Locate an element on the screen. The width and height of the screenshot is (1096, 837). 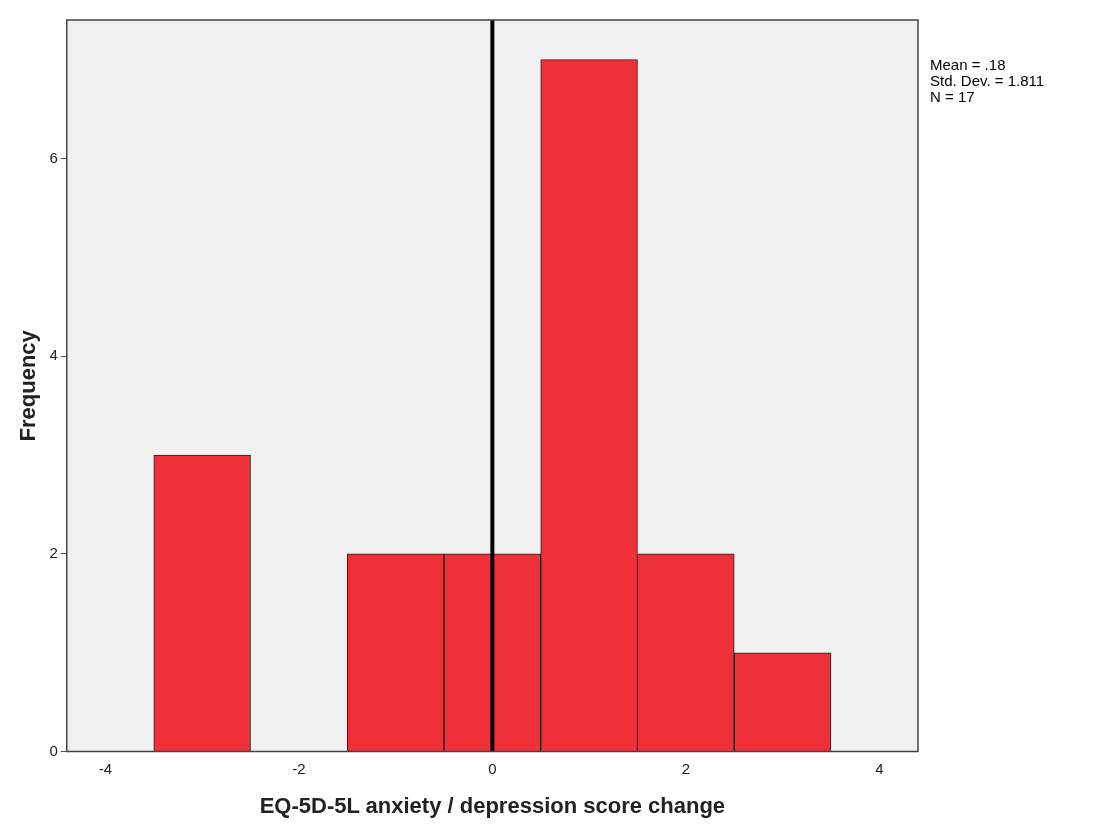
y-tick-label: 6 is located at coordinates (53, 157).